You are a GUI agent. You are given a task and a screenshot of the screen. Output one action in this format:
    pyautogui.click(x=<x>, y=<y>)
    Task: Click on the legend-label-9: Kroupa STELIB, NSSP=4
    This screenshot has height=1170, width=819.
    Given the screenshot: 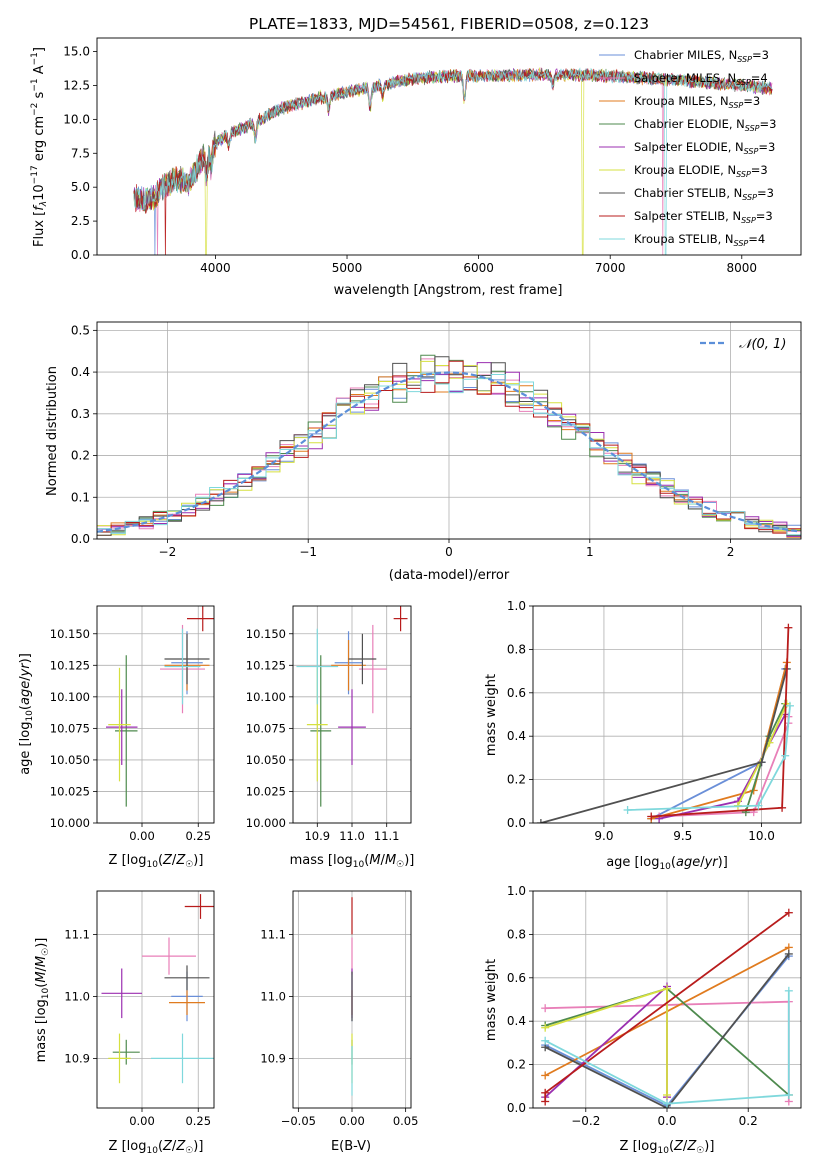 What is the action you would take?
    pyautogui.click(x=699, y=240)
    